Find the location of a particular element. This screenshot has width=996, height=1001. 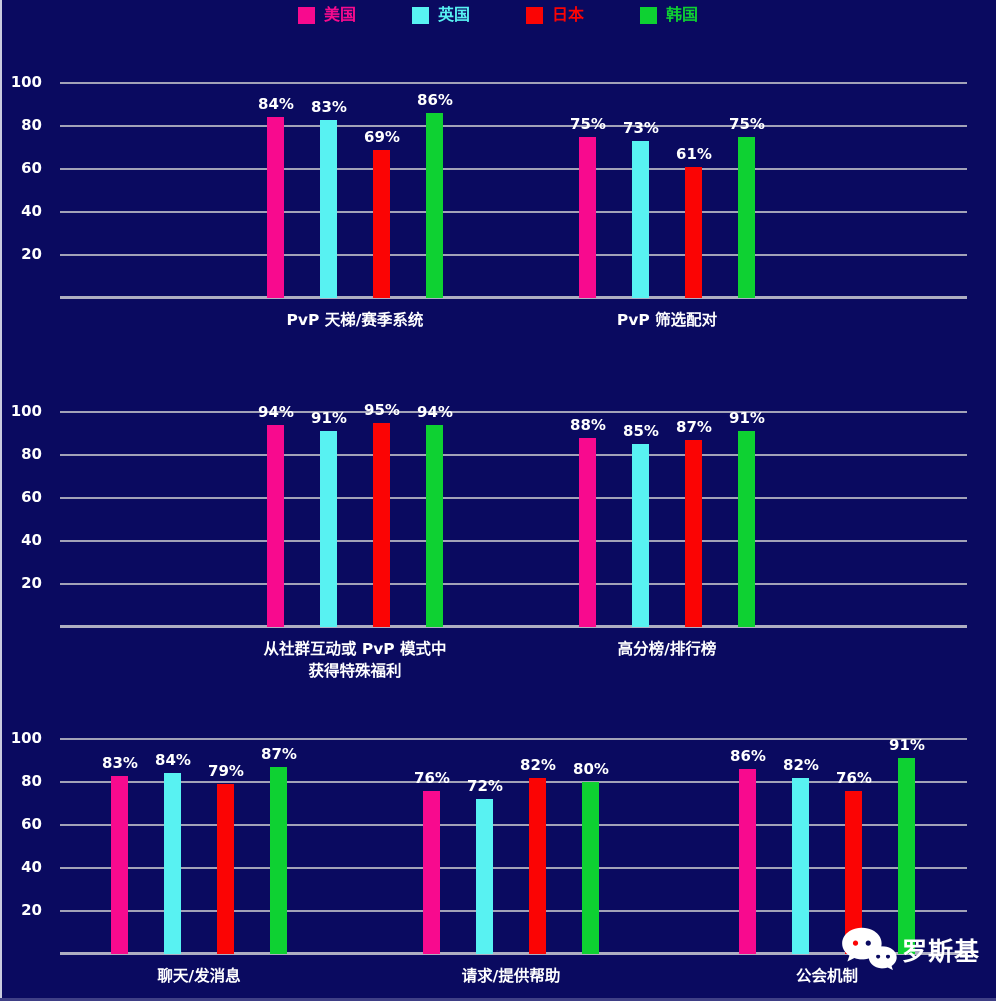

watermark: 罗斯基 is located at coordinates (910, 951).